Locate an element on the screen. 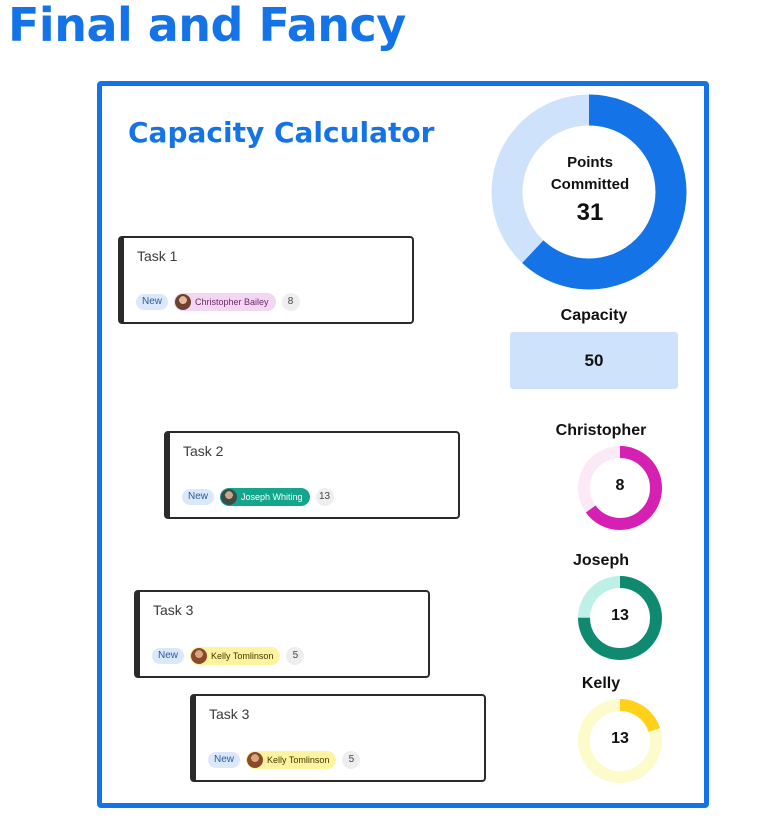 The height and width of the screenshot is (819, 769). kelly-donut is located at coordinates (620, 741).